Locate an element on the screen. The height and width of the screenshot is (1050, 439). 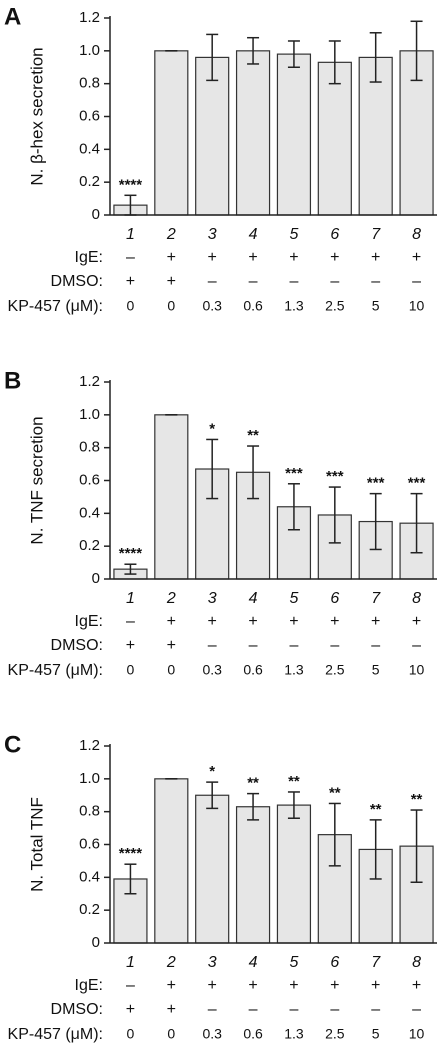
y-axis-label: N. β-hex secretion is located at coordinates (36, 116).